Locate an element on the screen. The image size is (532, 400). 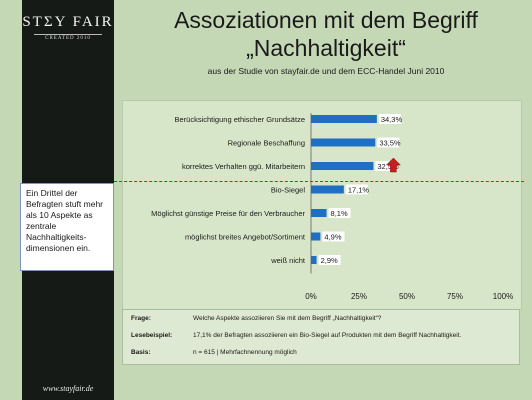
value-label: 8,1% is located at coordinates (339, 213).